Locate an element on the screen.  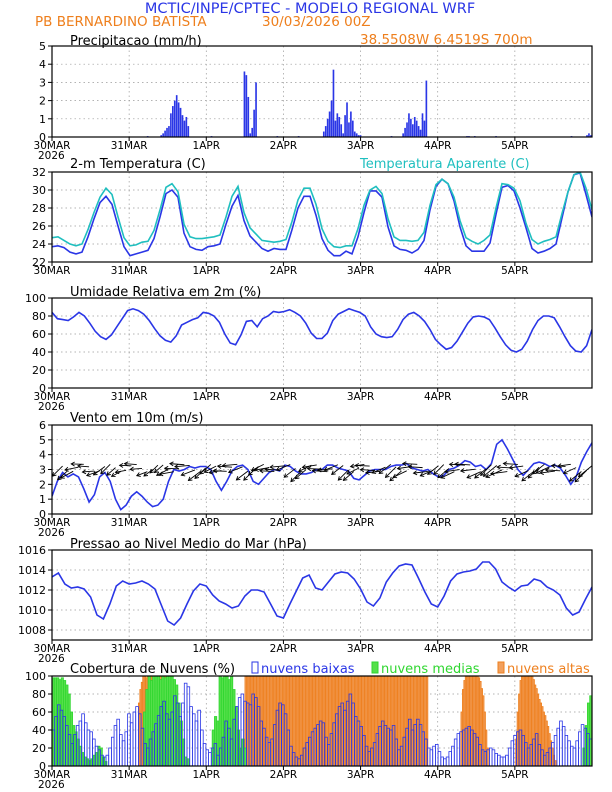
y-tick-label: 3 is located at coordinates (42, 82).